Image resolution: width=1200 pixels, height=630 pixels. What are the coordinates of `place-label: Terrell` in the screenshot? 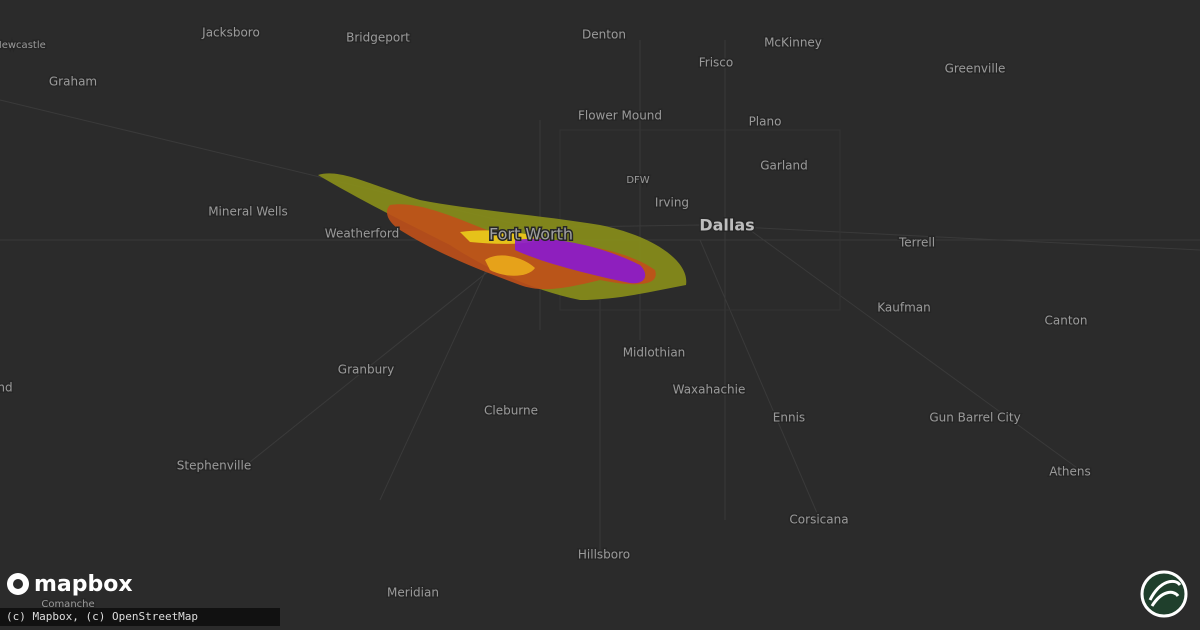 It's located at (916, 243).